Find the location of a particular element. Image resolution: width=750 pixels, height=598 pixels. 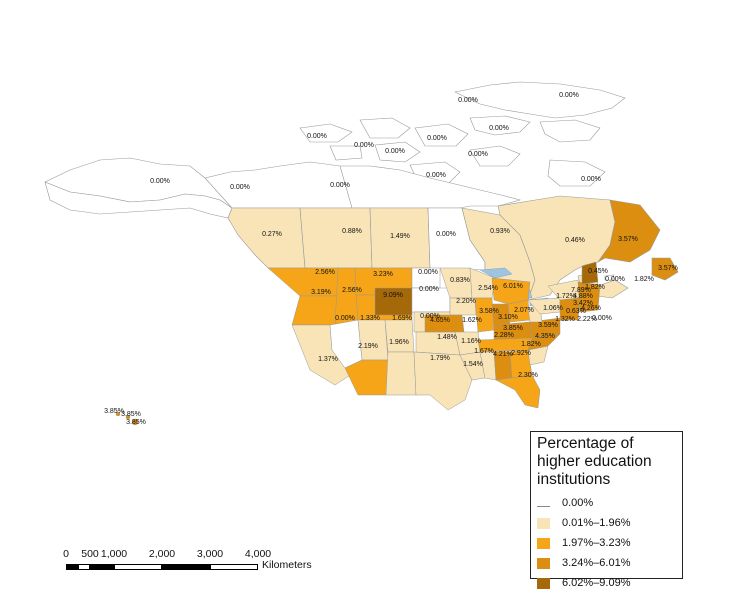

region-il is located at coordinates (484, 315).